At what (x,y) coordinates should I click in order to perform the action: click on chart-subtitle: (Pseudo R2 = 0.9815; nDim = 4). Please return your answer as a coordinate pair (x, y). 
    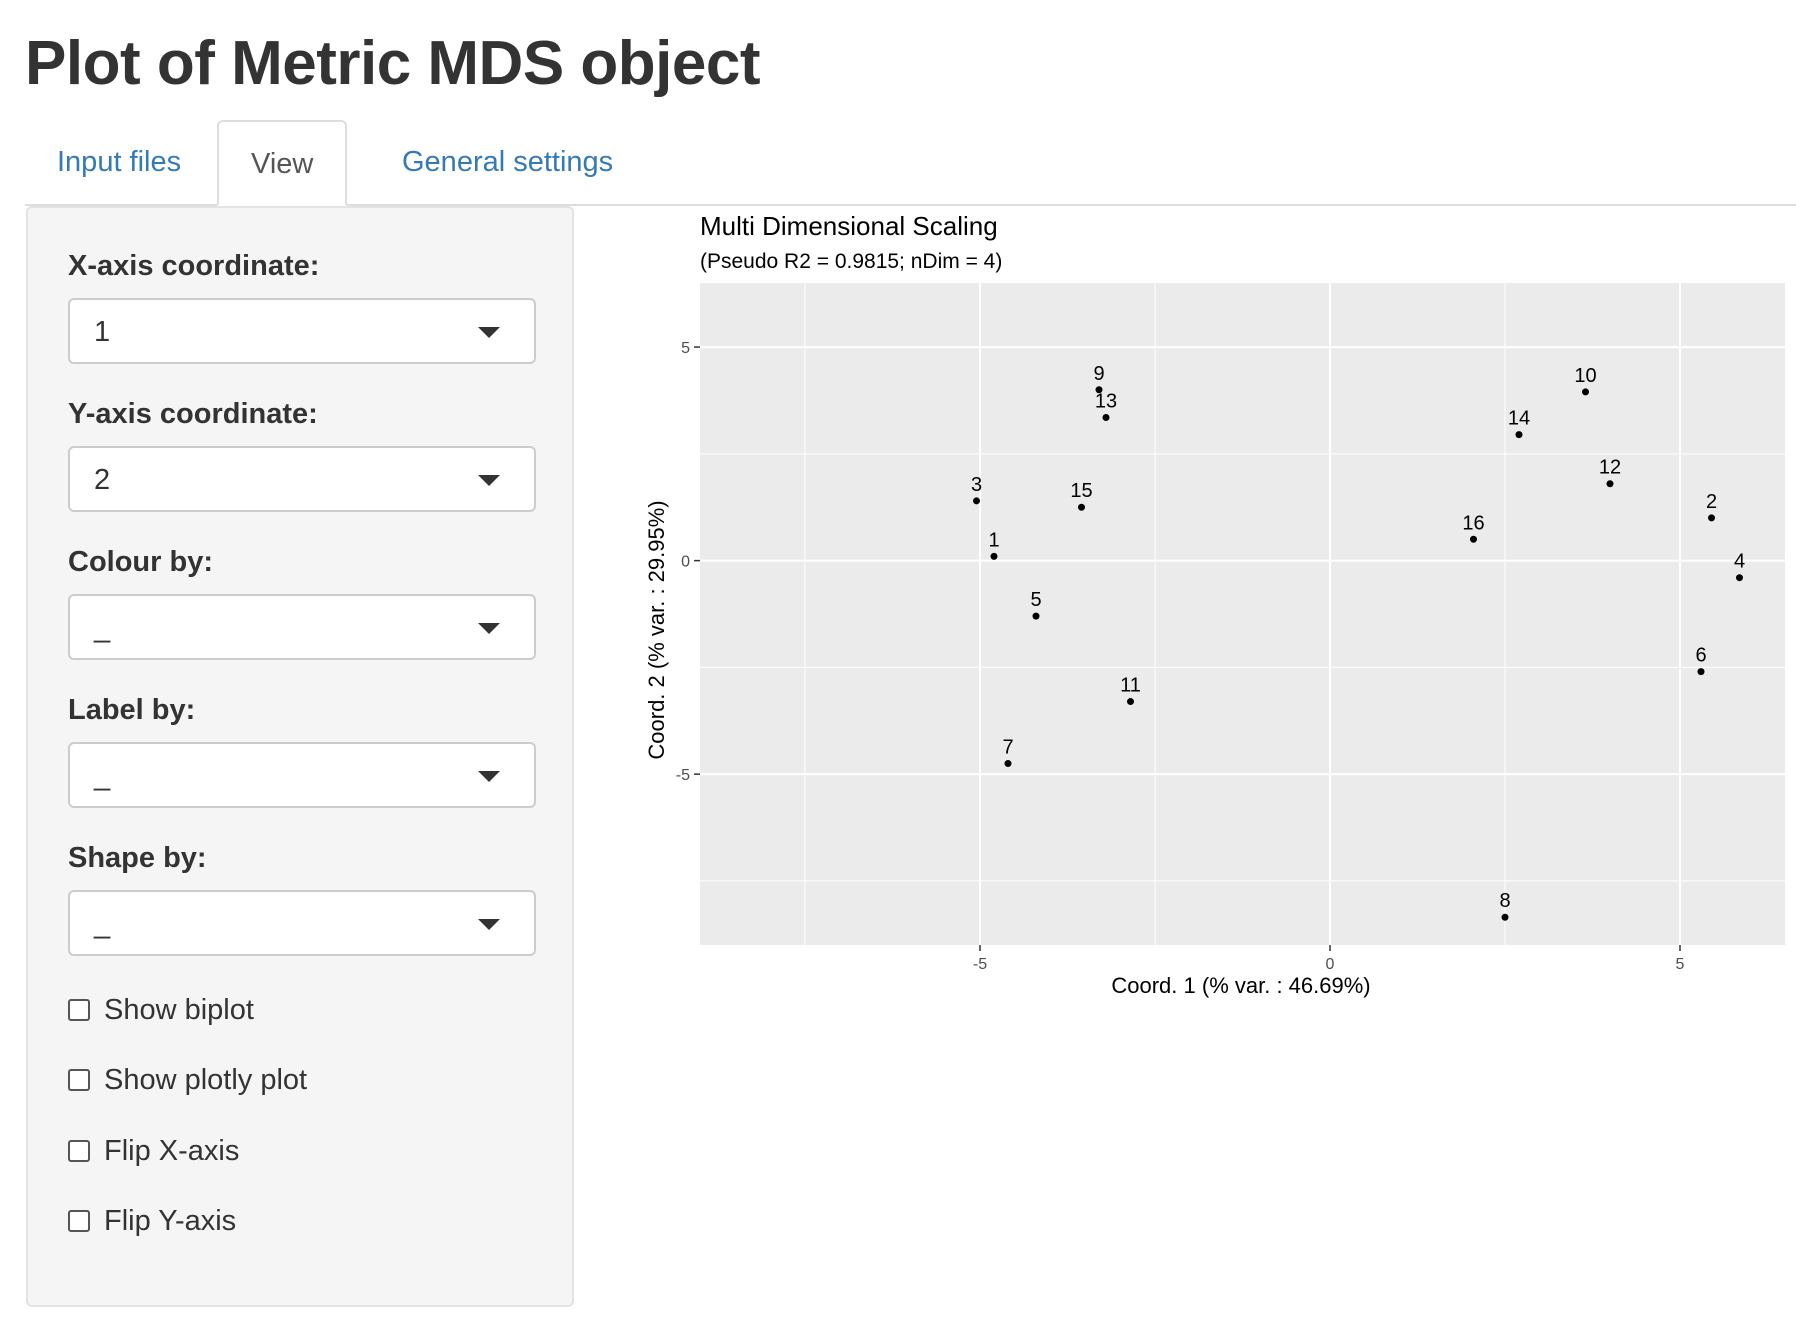
    Looking at the image, I should click on (851, 261).